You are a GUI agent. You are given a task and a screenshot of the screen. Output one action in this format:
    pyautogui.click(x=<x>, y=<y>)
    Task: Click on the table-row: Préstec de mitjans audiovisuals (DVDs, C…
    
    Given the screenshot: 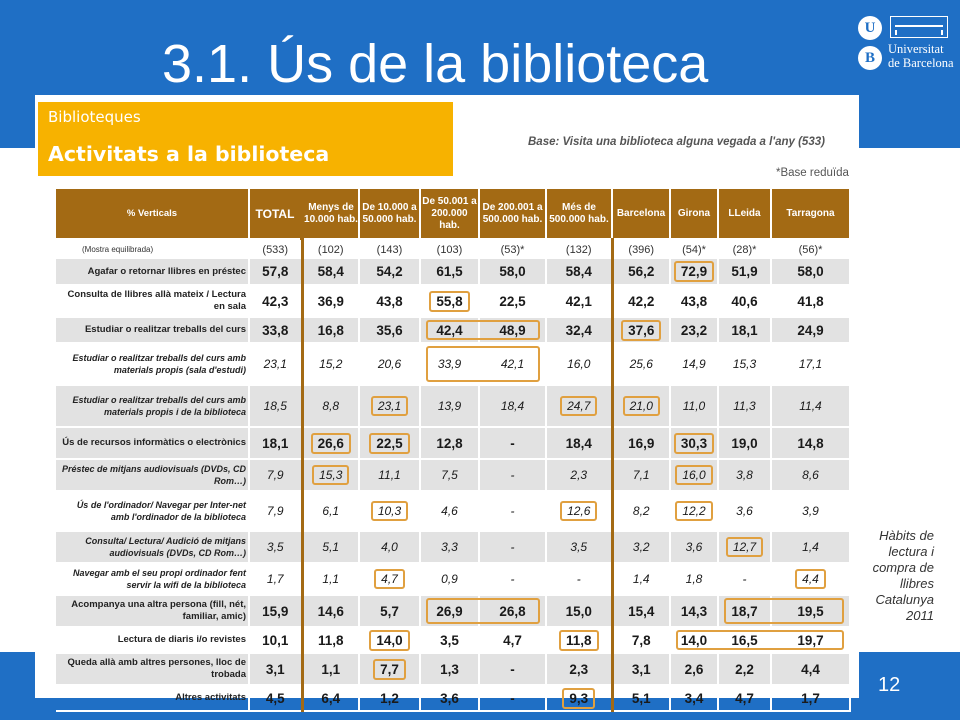 What is the action you would take?
    pyautogui.click(x=453, y=475)
    